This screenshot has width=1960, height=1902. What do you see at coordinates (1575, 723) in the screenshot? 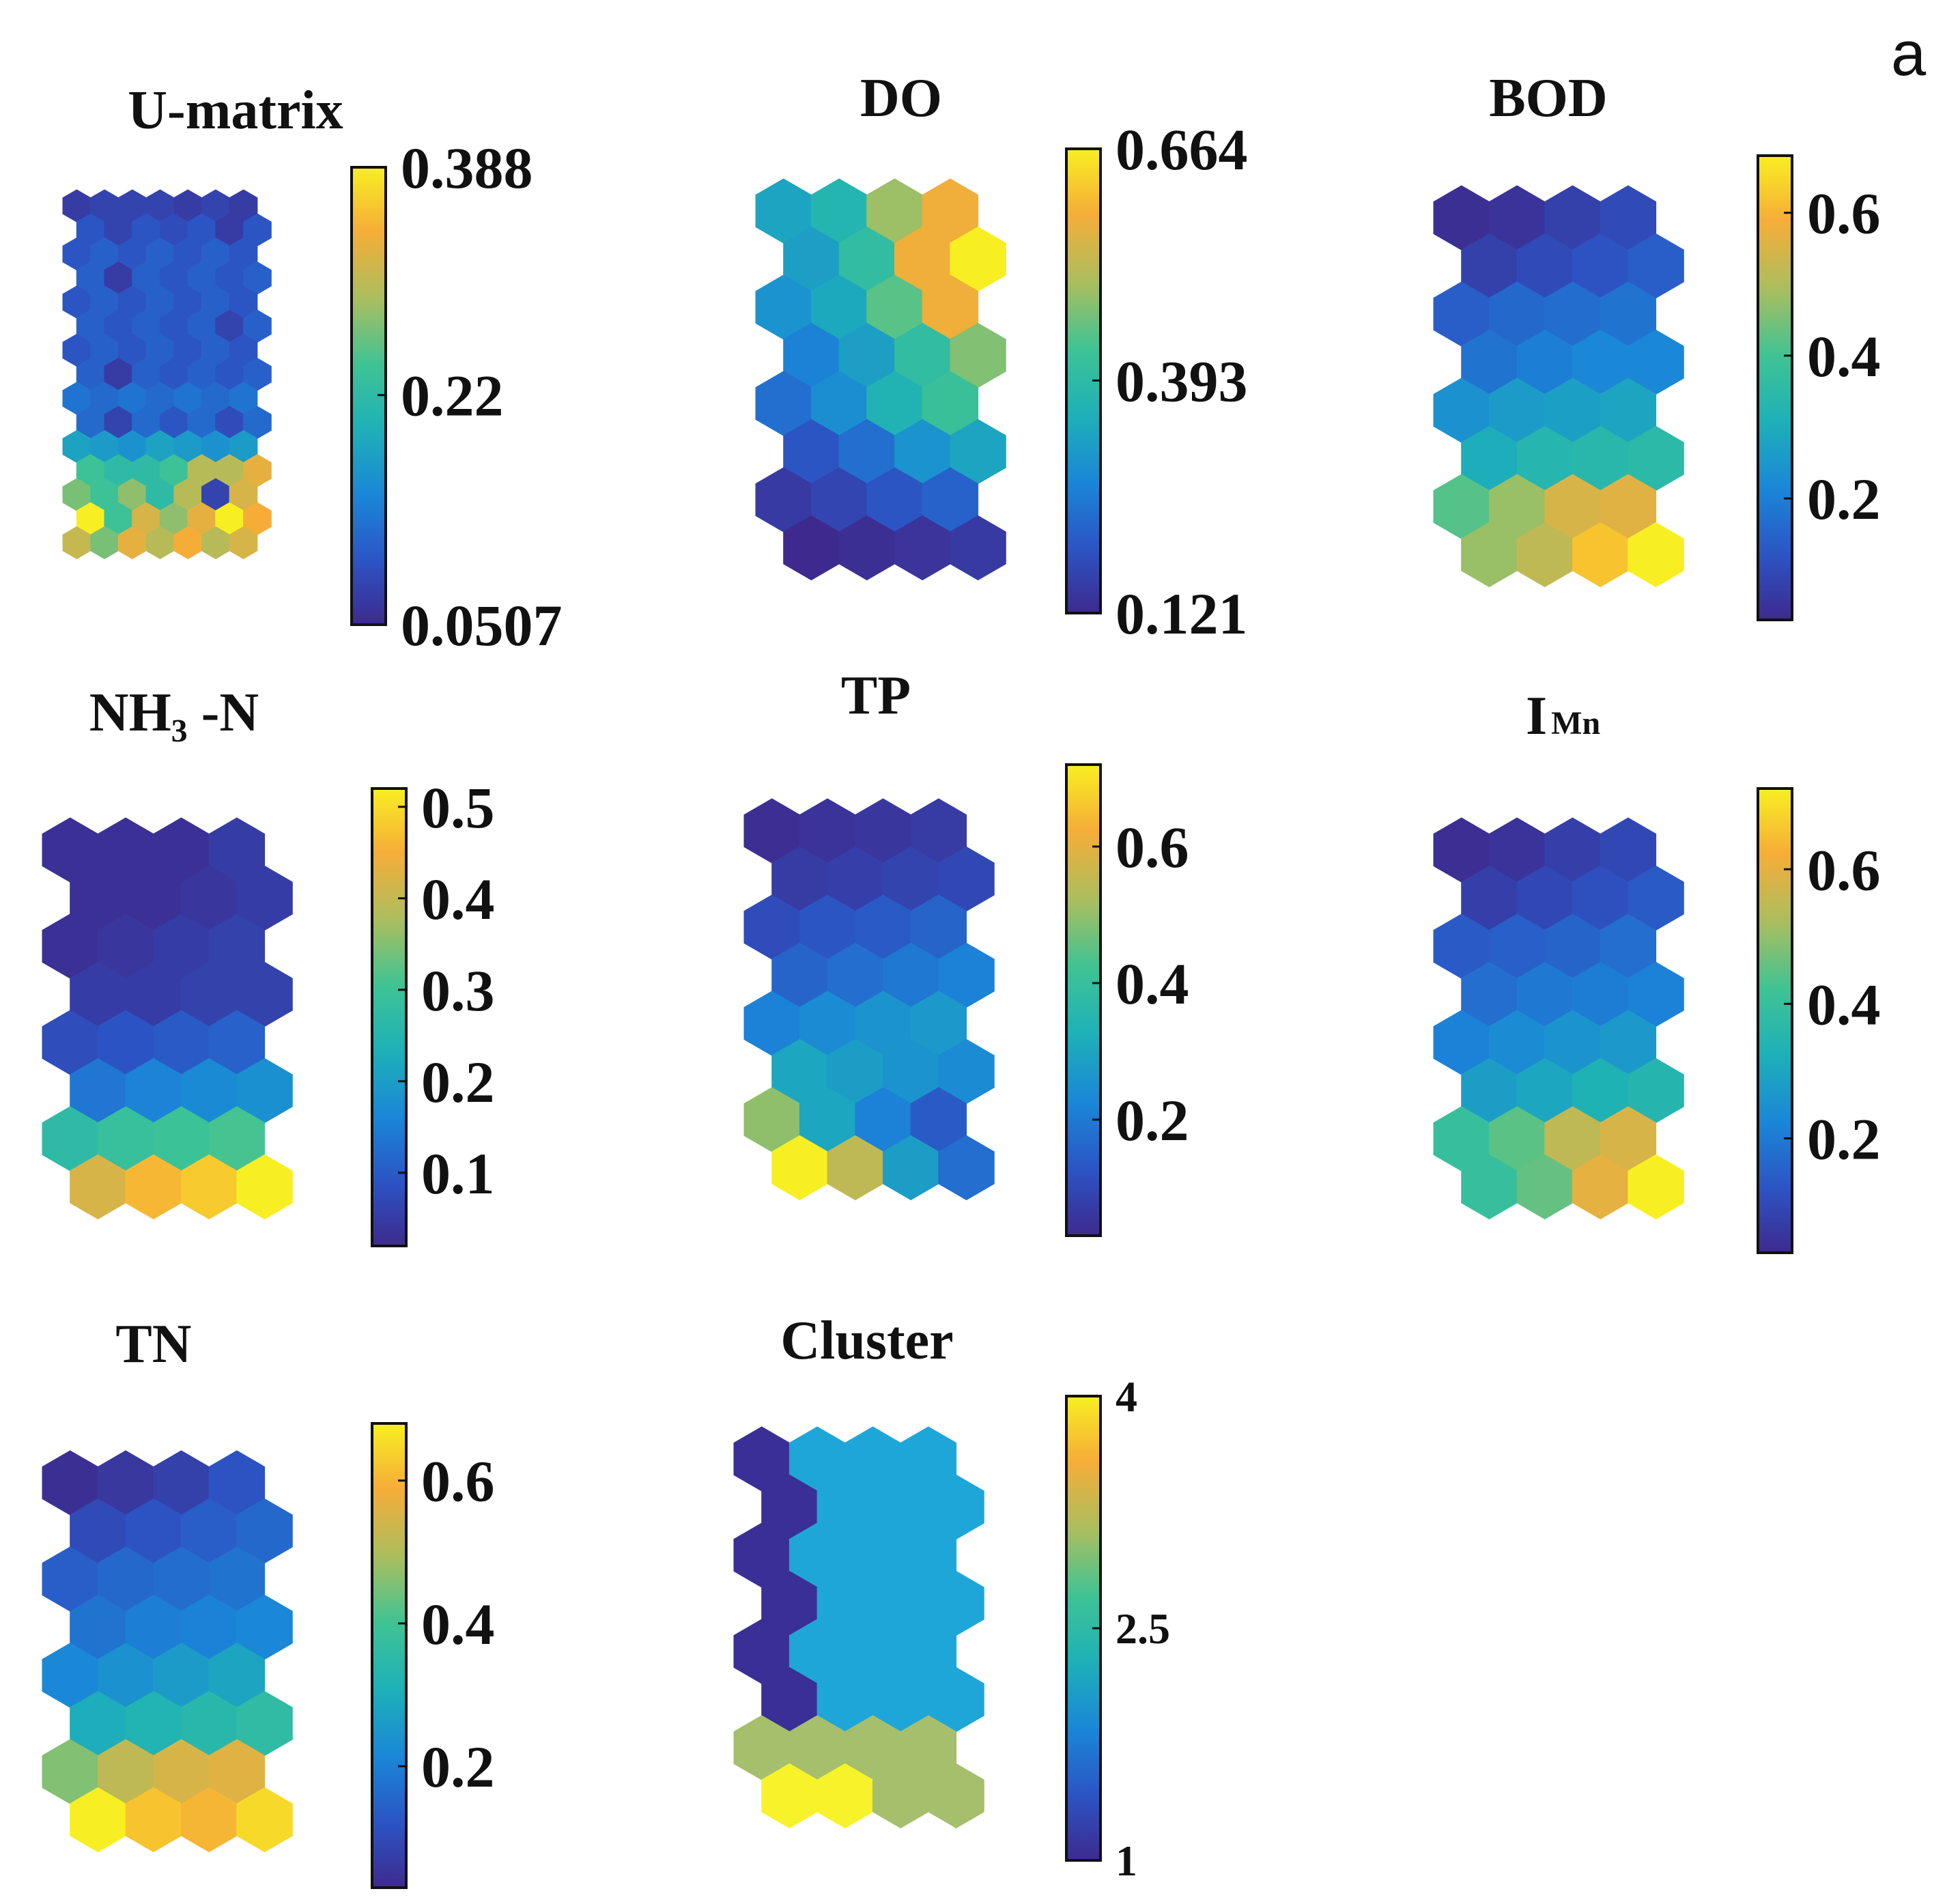
I see `title-subscript: Mn` at bounding box center [1575, 723].